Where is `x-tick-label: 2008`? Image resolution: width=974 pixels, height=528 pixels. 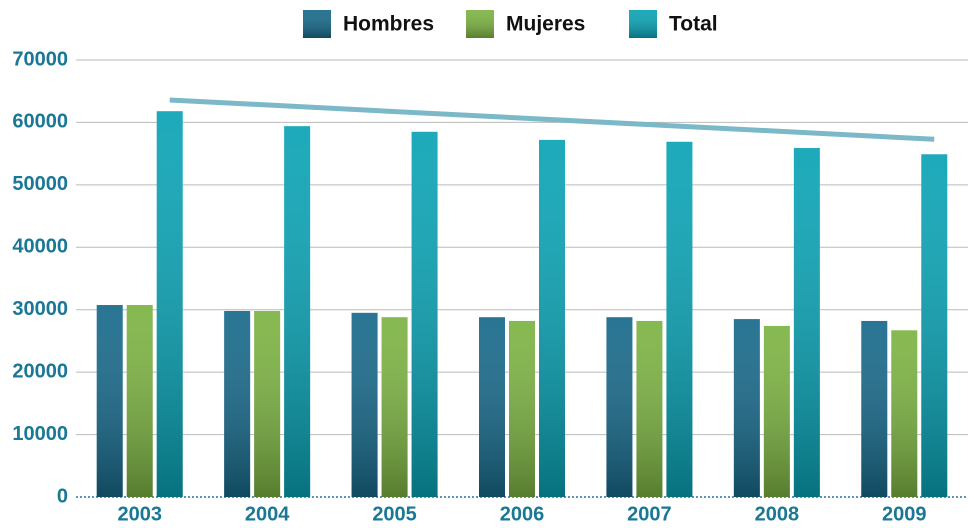 x-tick-label: 2008 is located at coordinates (777, 514).